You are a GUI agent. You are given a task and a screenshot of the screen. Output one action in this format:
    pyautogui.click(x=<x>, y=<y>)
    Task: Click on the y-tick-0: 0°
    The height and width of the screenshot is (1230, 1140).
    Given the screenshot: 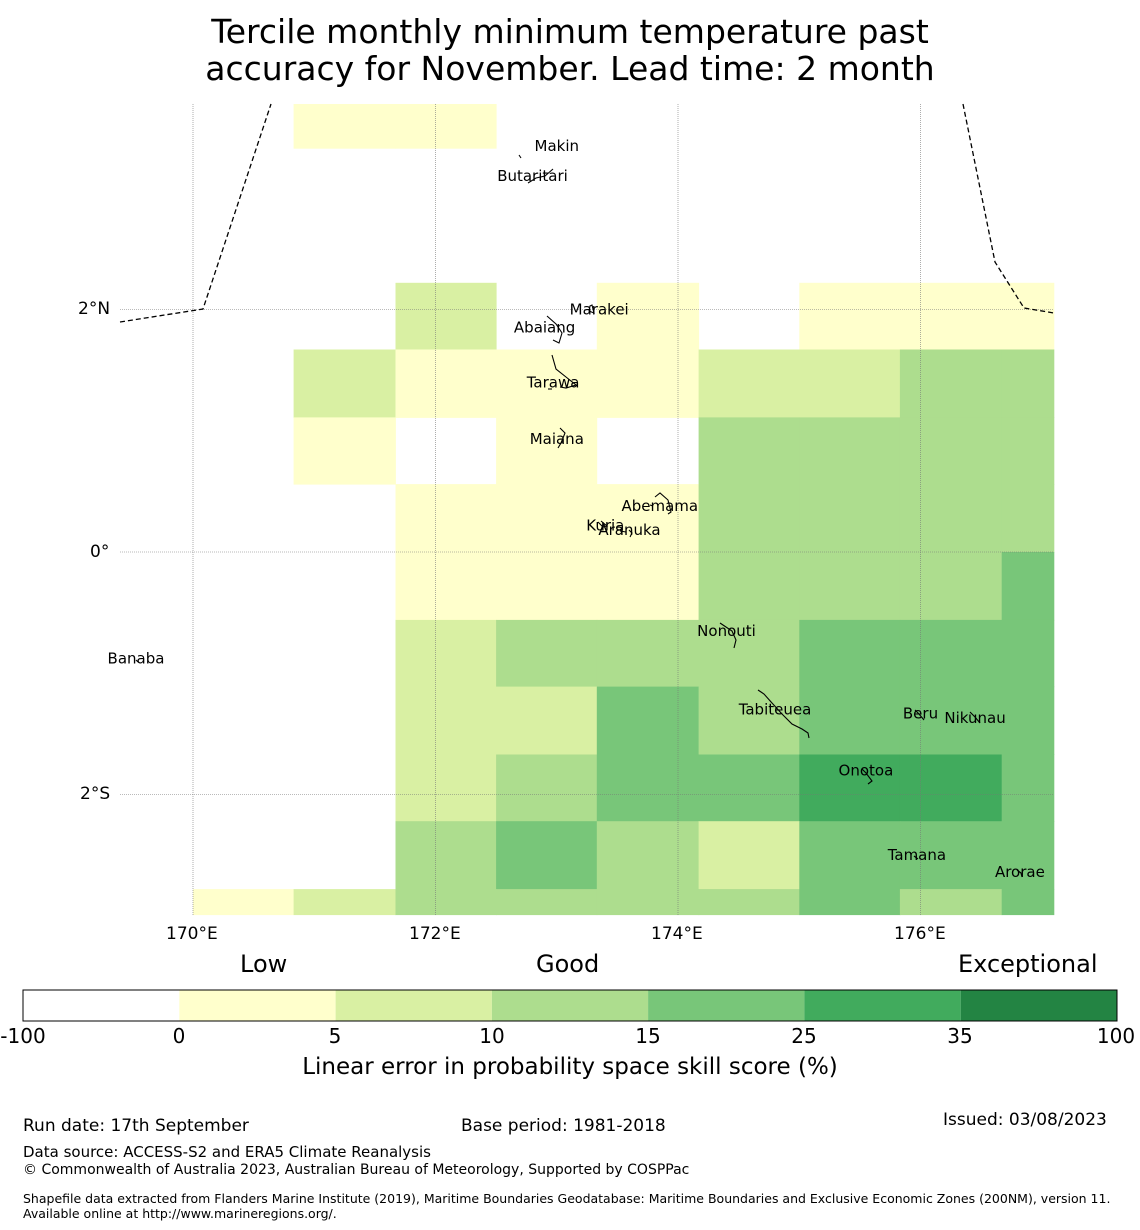 What is the action you would take?
    pyautogui.click(x=100, y=552)
    